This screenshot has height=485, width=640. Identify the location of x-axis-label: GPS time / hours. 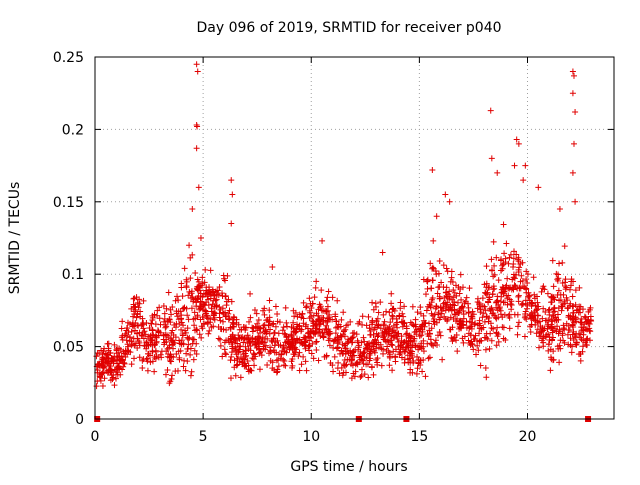
(348, 467).